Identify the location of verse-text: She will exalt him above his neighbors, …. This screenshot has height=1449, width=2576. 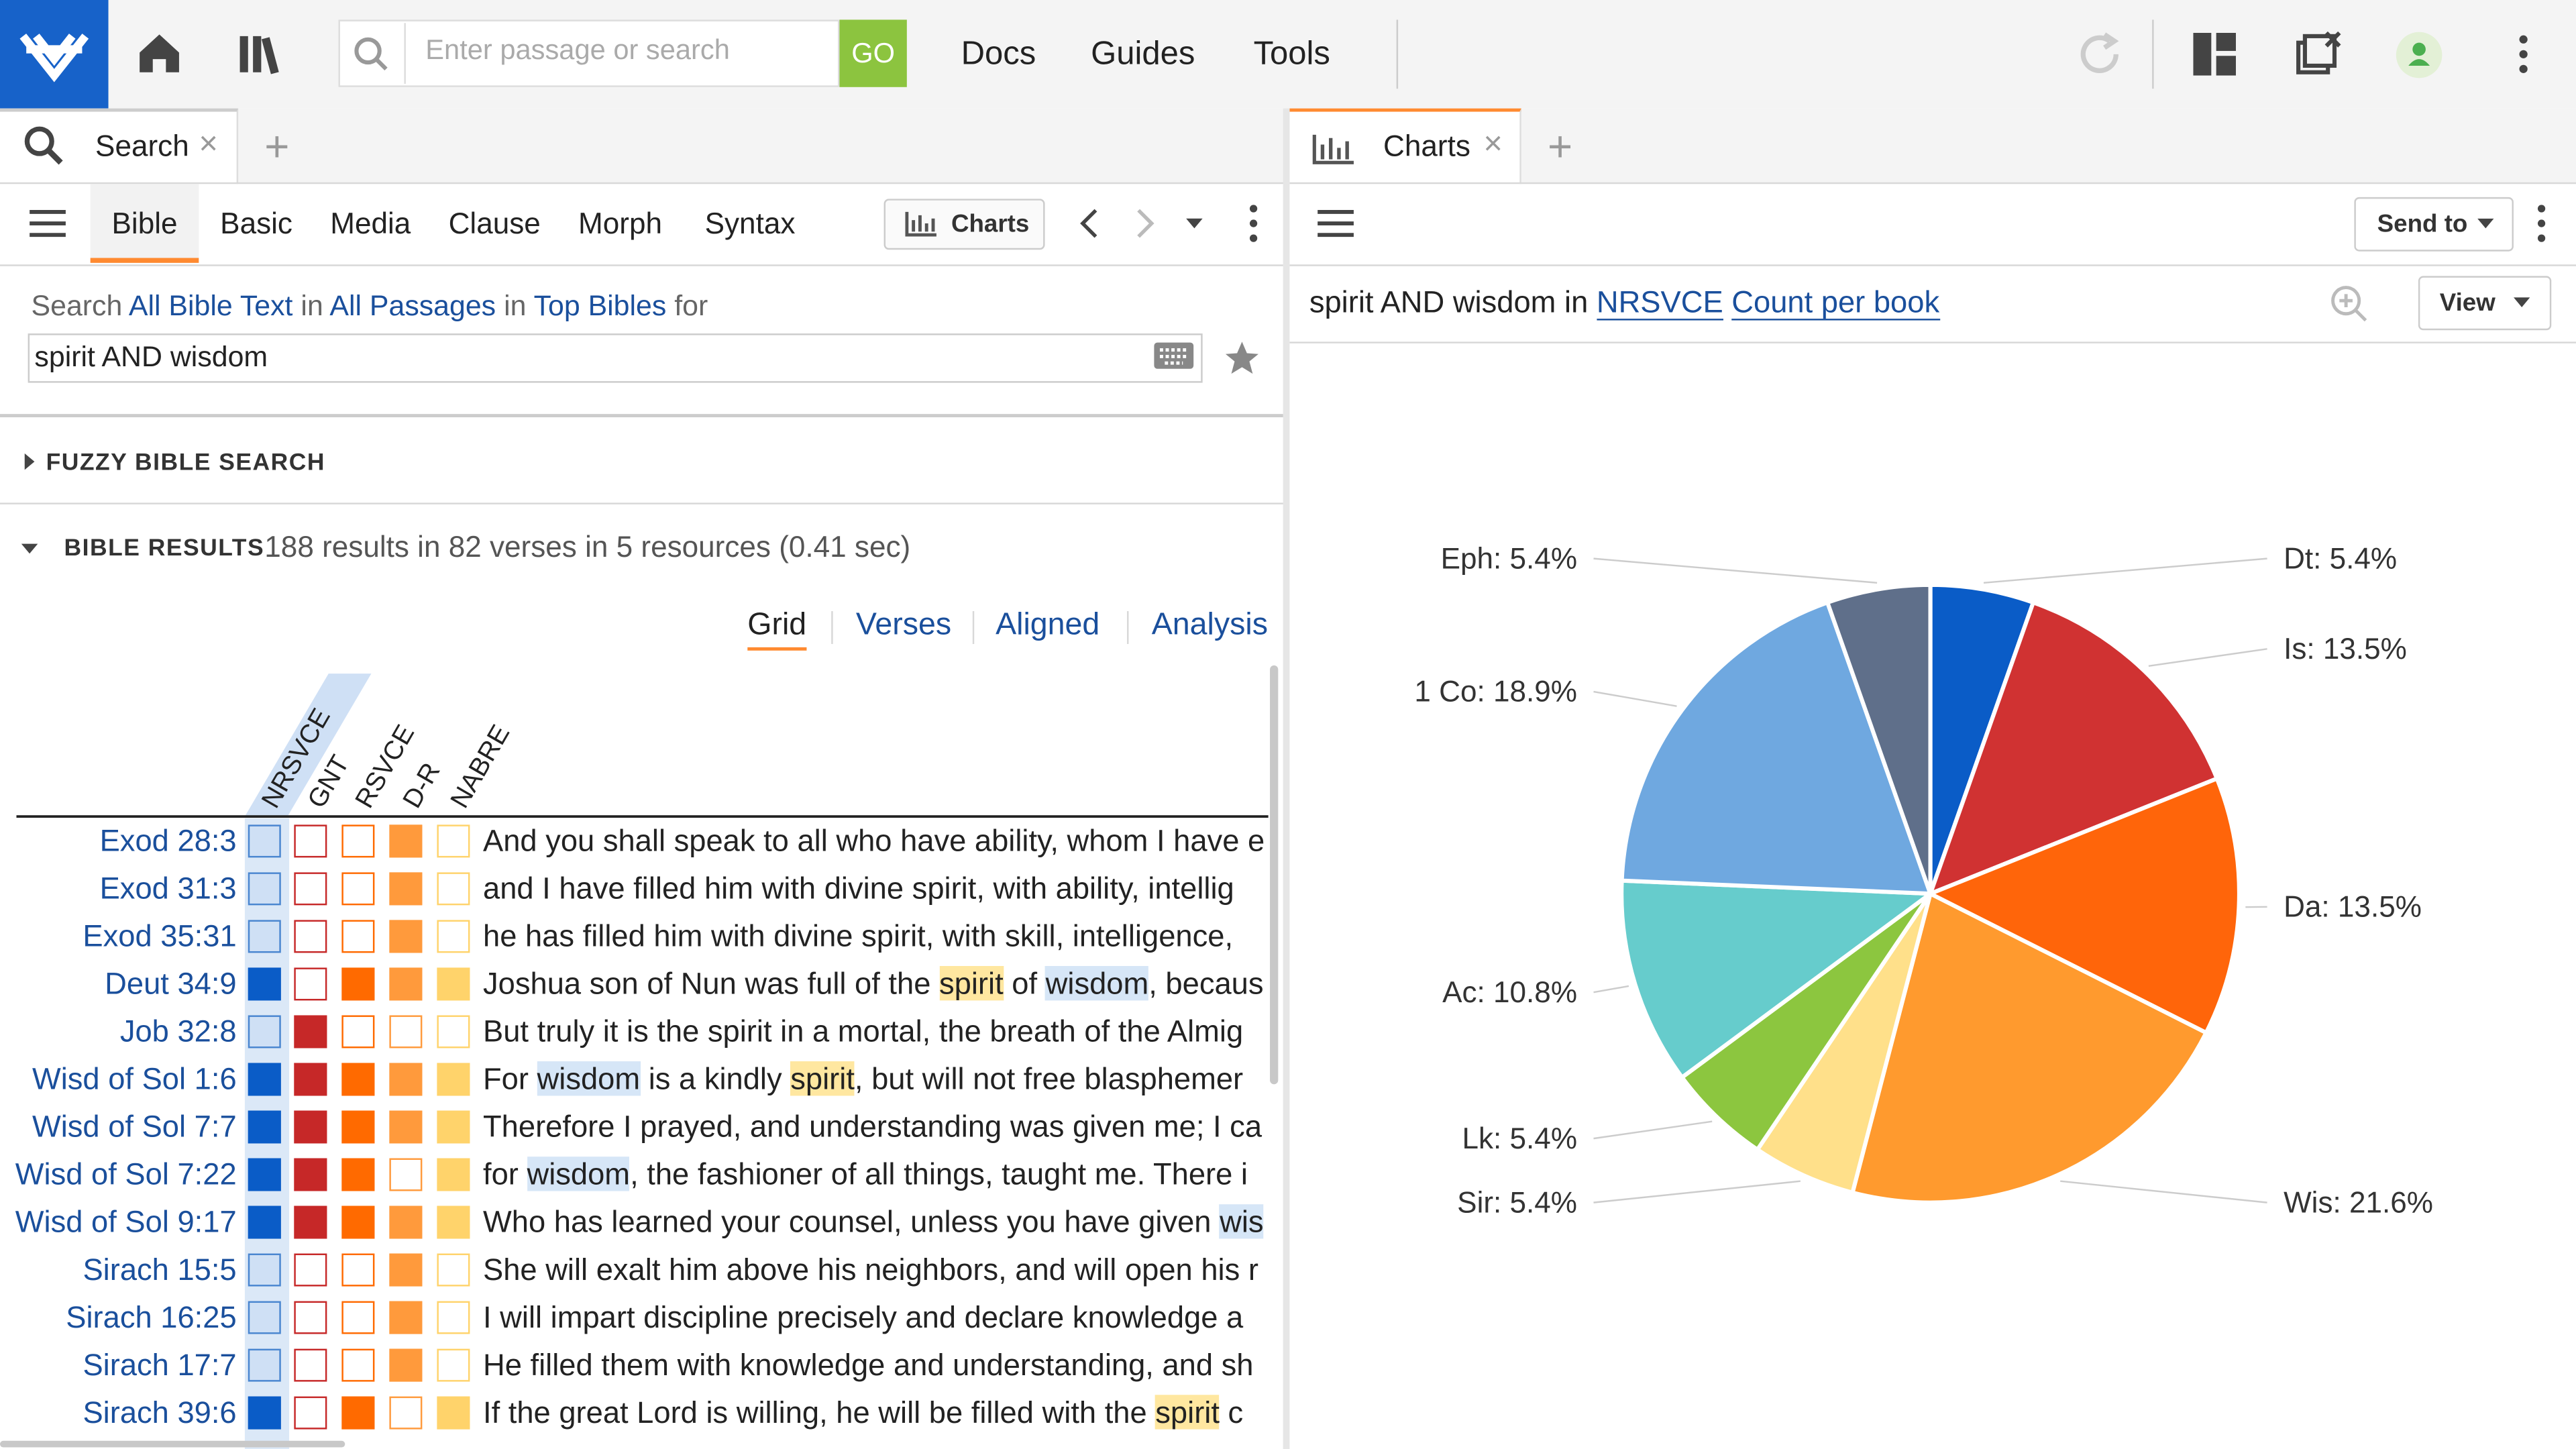
(876, 1270).